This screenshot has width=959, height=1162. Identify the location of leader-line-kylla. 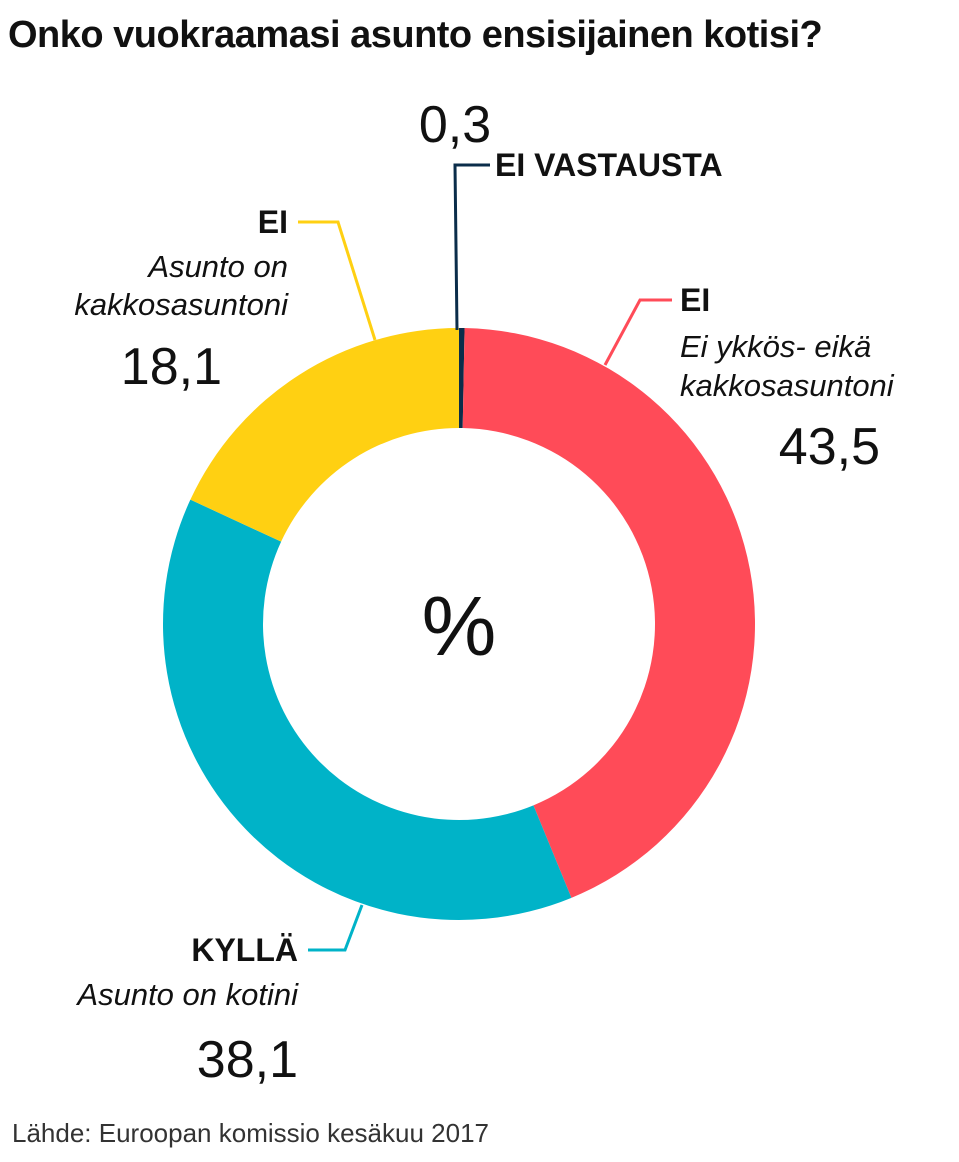
(336, 928).